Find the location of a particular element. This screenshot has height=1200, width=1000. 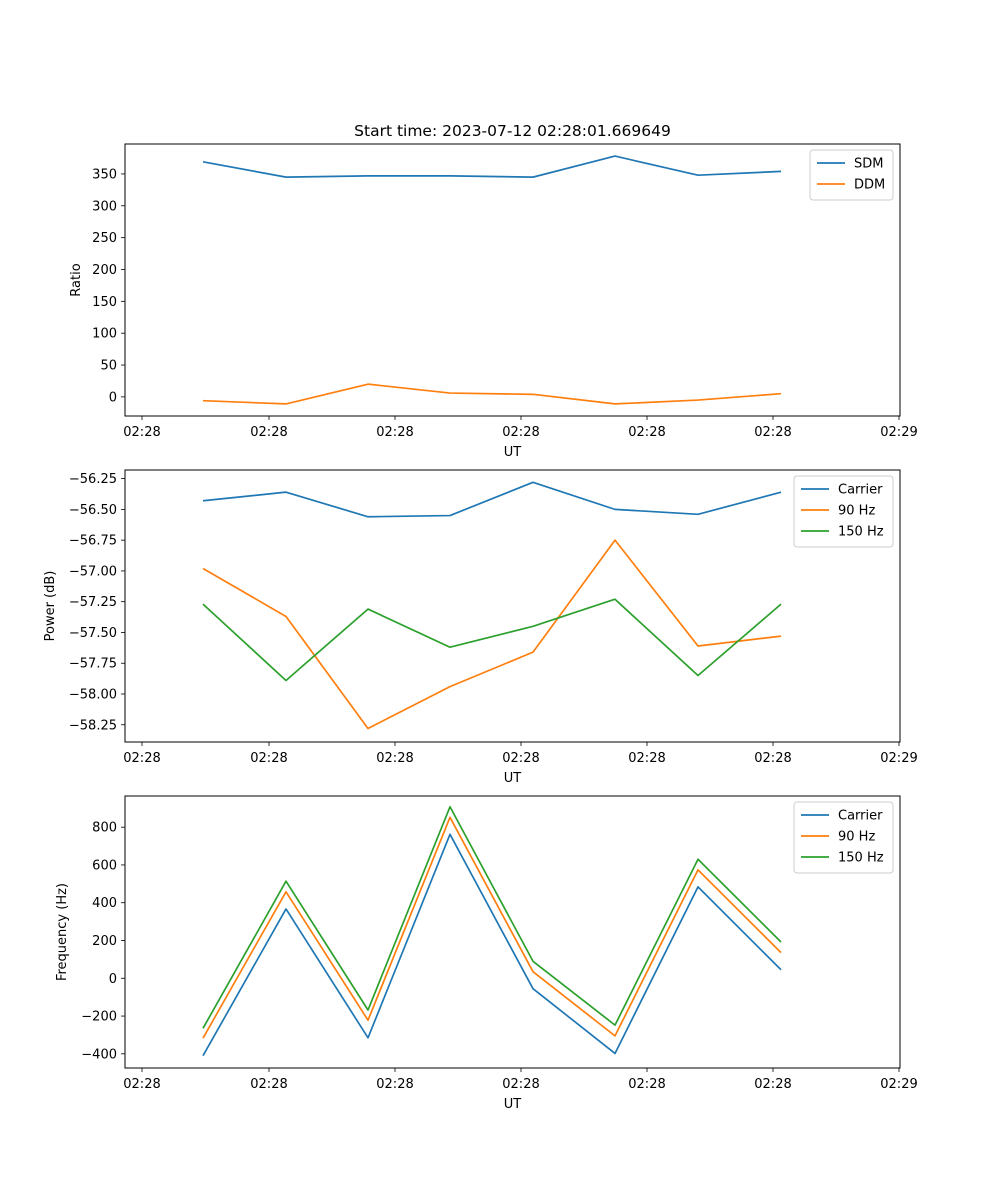

ratio-y-tick-label: 350 is located at coordinates (104, 174).